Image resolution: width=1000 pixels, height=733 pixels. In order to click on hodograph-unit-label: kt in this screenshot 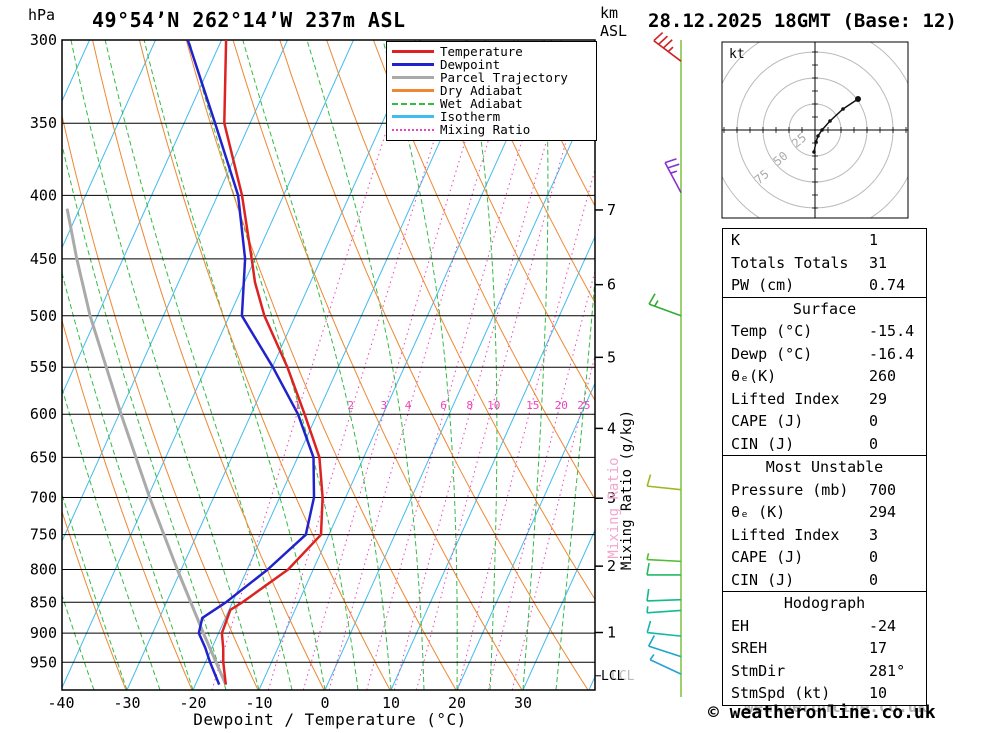, I will do `click(737, 54)`.